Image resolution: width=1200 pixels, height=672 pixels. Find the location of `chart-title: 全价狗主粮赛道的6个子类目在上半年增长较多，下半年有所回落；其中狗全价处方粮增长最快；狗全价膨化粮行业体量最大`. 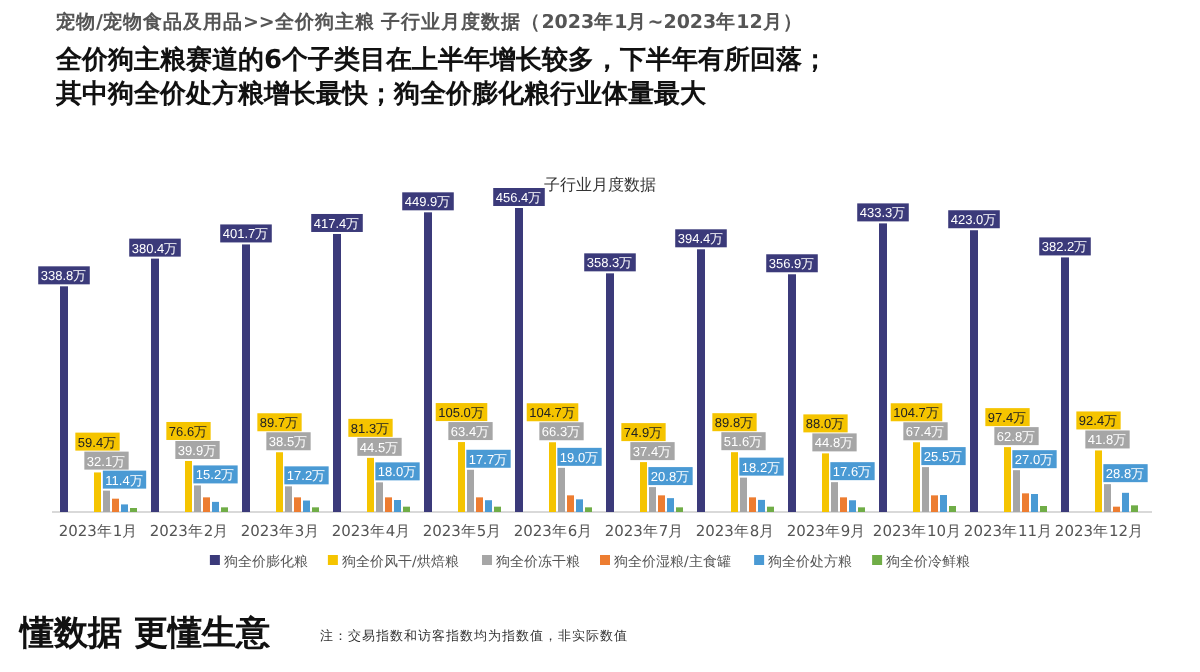

chart-title: 全价狗主粮赛道的6个子类目在上半年增长较多，下半年有所回落；其中狗全价处方粮增长最快；狗全价膨化粮行业体量最大 is located at coordinates (441, 77).